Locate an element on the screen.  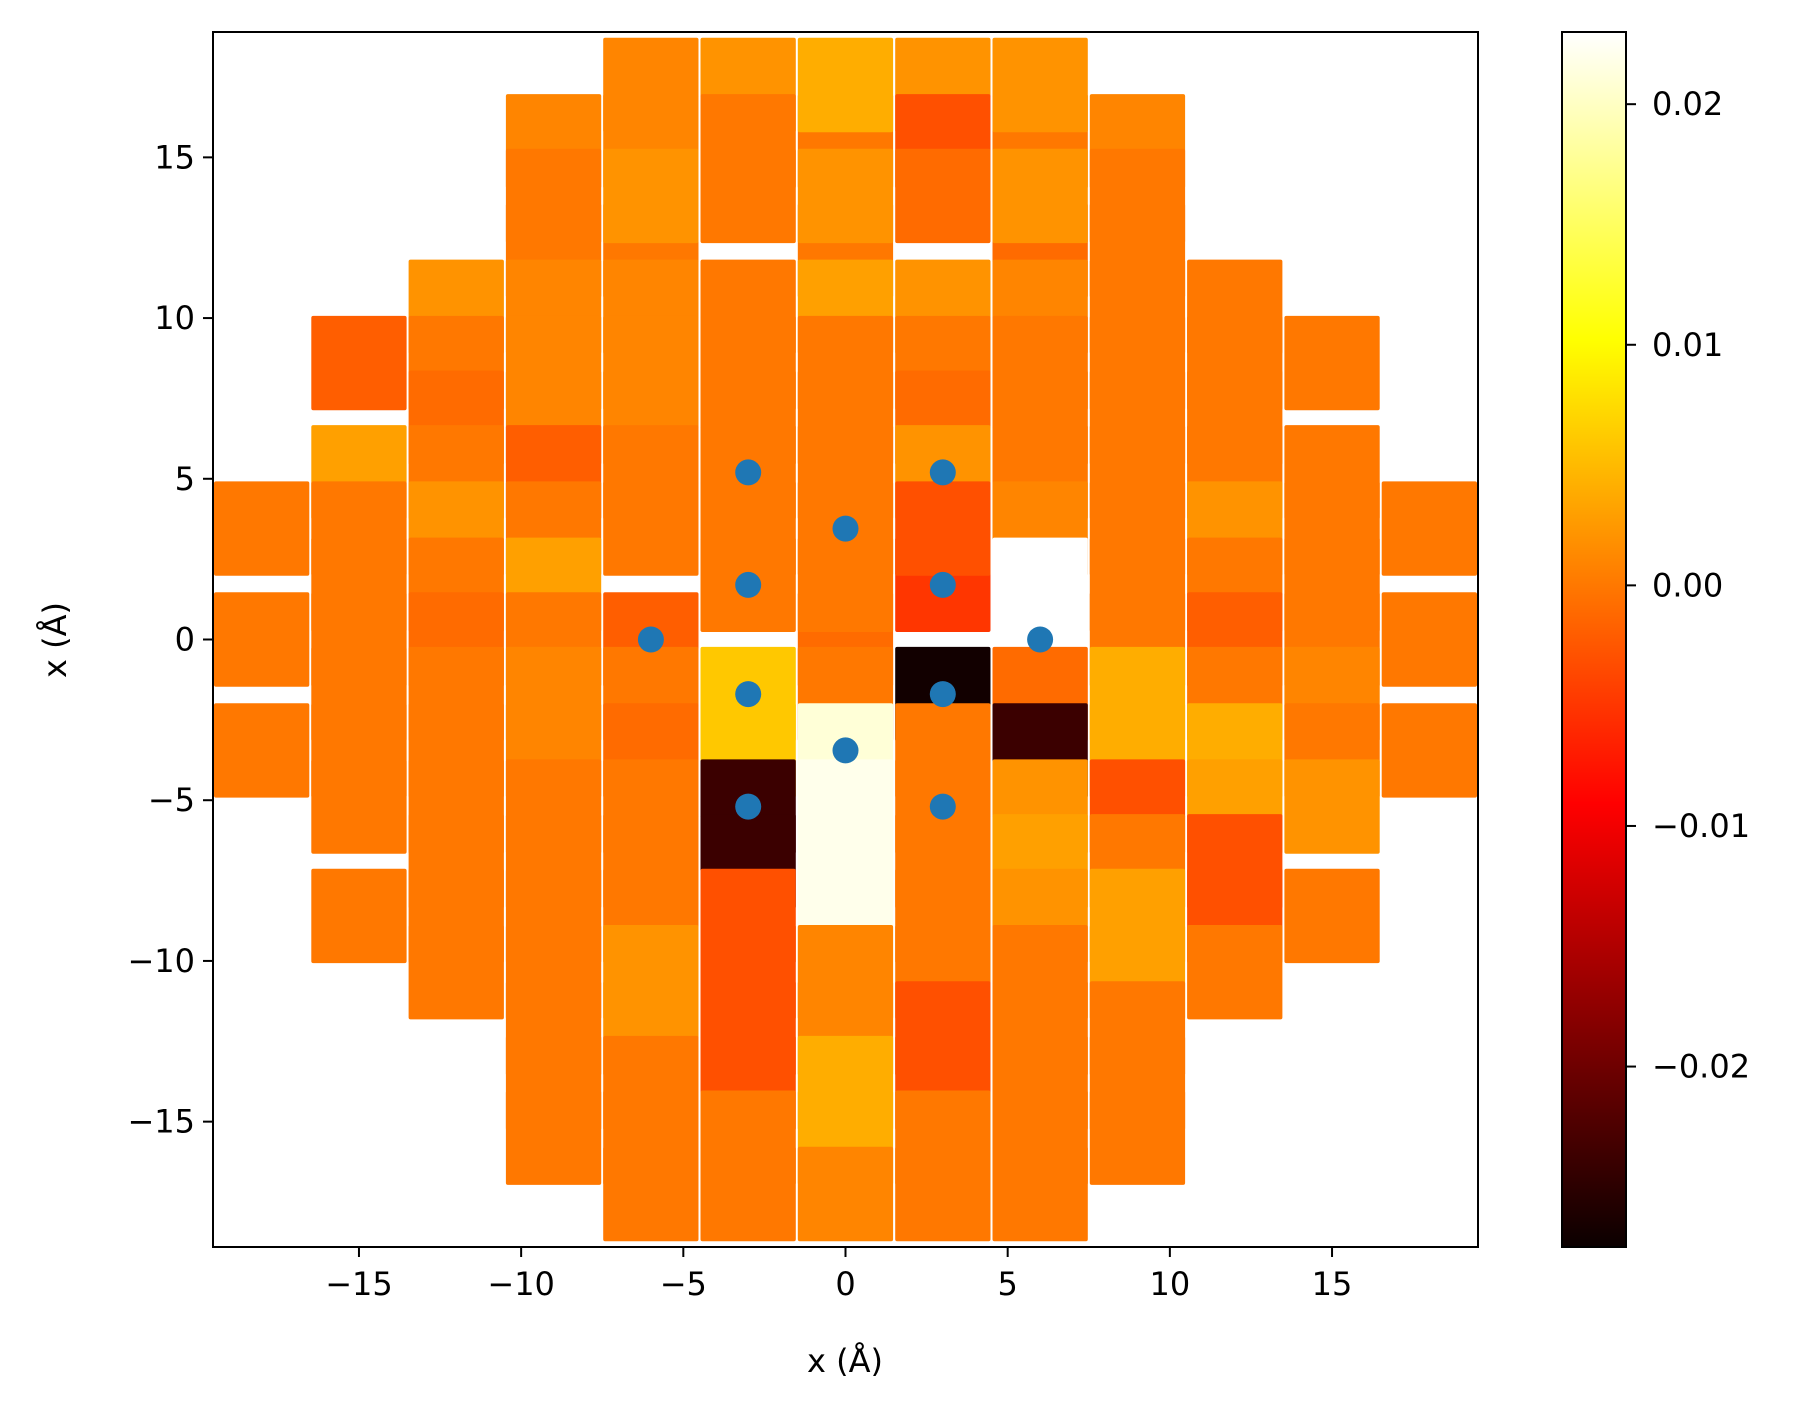
x-tick-label: 15 is located at coordinates (1332, 1284).